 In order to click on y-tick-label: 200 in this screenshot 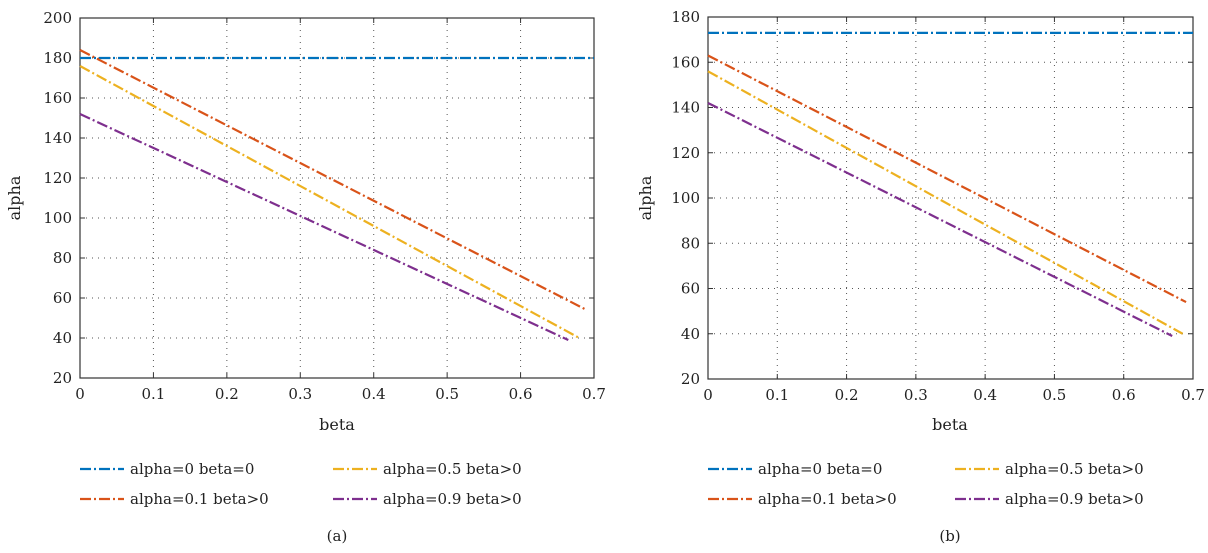, I will do `click(57, 18)`.